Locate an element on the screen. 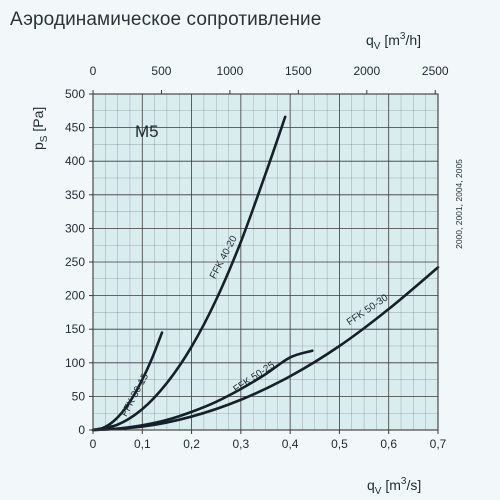 This screenshot has height=500, width=500. y-tick-label: 500 is located at coordinates (75, 94).